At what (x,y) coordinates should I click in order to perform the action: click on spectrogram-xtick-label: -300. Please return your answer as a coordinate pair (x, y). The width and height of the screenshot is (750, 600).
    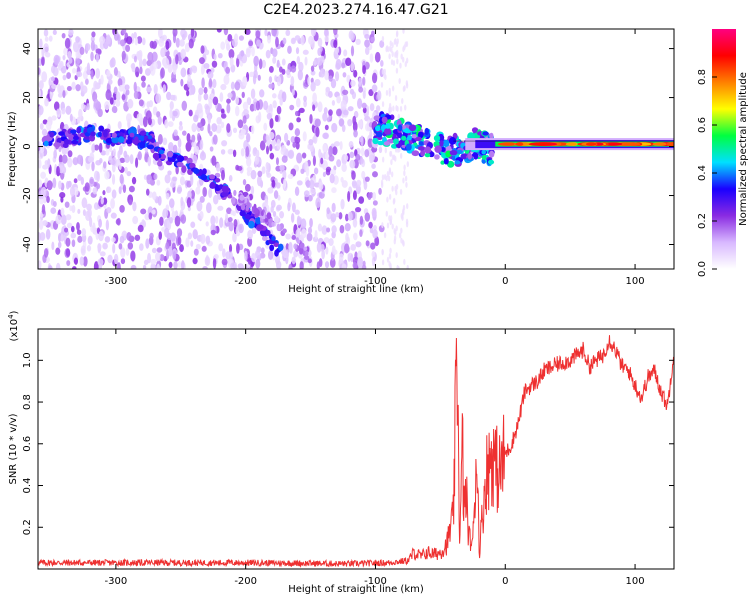
    Looking at the image, I should click on (116, 281).